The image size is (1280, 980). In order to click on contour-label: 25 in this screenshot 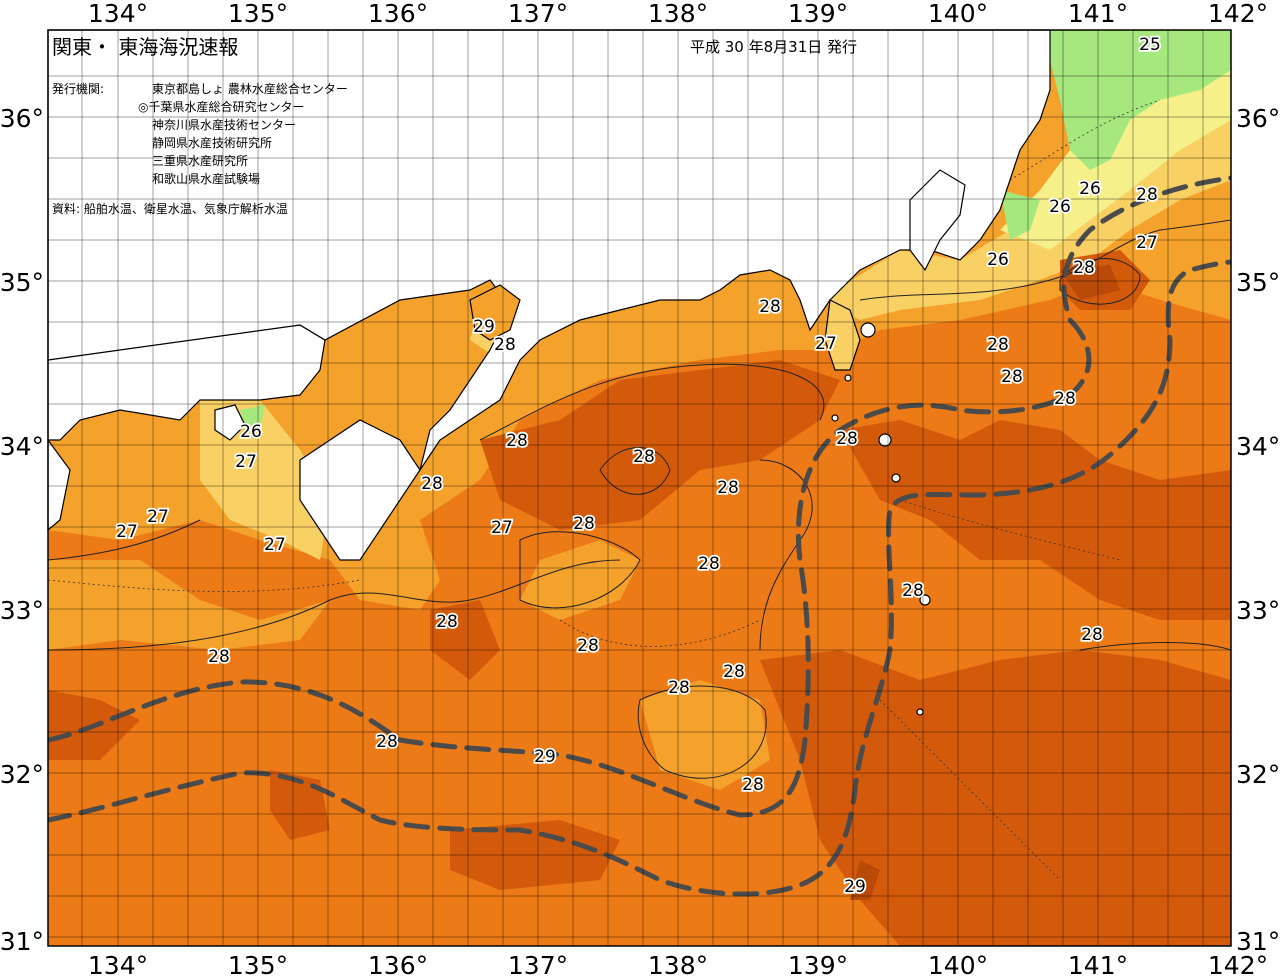, I will do `click(1150, 45)`.